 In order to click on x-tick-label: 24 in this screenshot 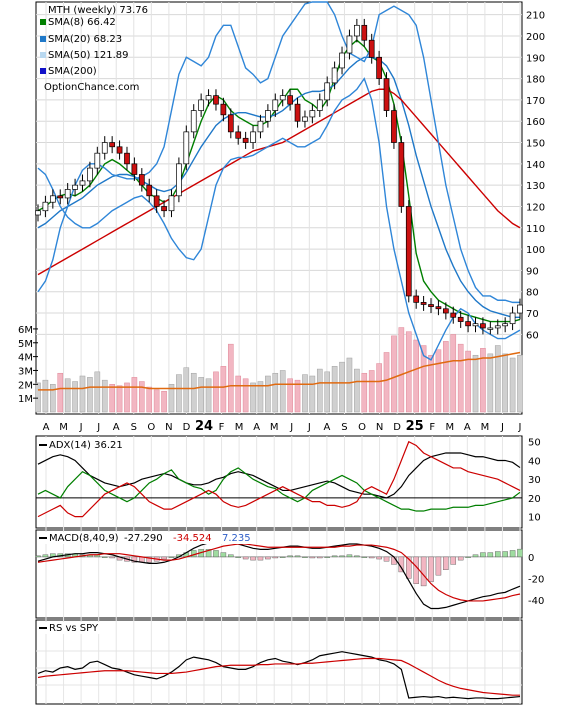, I will do `click(204, 426)`.